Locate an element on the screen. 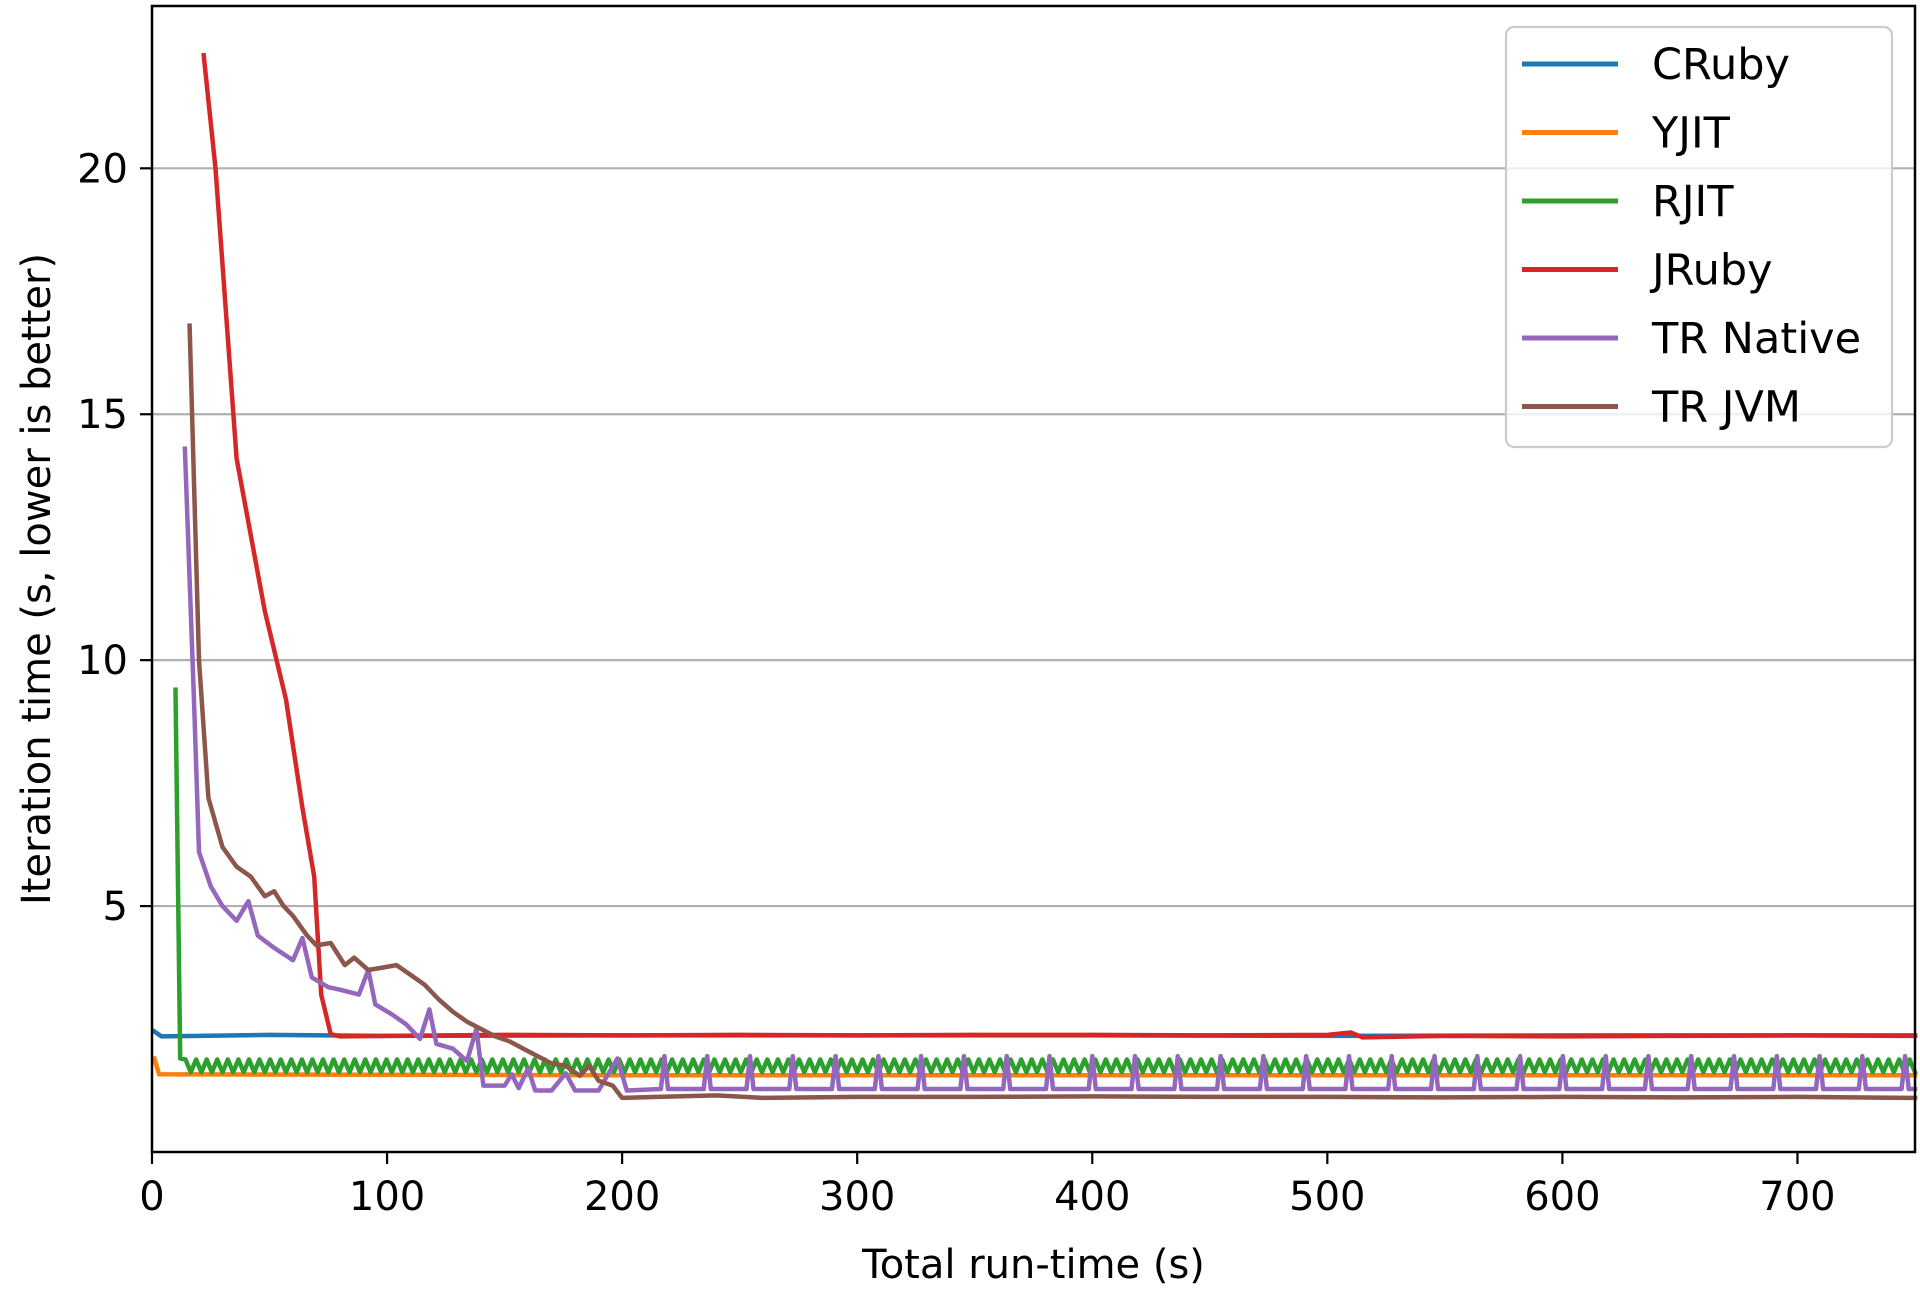  legend-label: TR JVM is located at coordinates (1726, 408).